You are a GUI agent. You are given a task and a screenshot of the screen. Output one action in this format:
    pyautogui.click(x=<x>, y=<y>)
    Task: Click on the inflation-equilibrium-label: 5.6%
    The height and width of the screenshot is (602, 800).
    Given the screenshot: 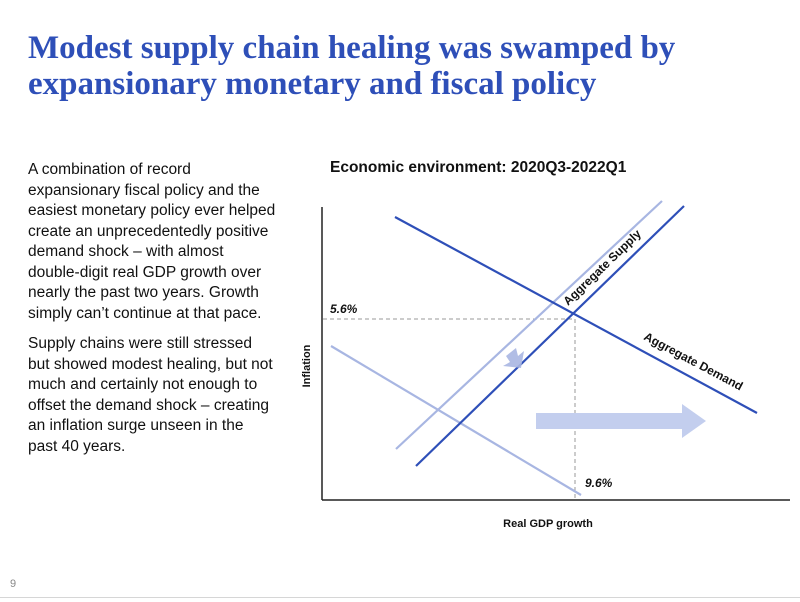 What is the action you would take?
    pyautogui.click(x=344, y=309)
    